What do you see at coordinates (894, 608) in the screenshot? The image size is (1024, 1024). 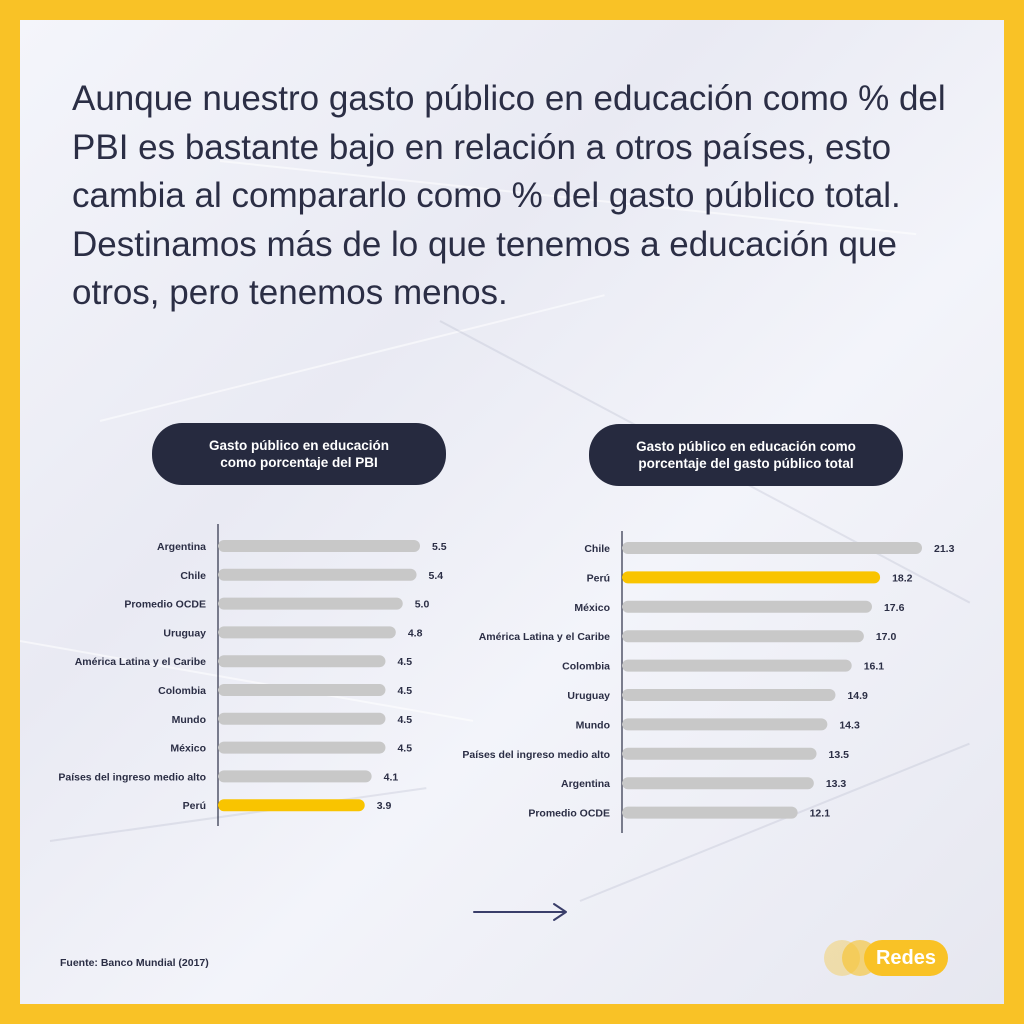 I see `value-label: 17.6` at bounding box center [894, 608].